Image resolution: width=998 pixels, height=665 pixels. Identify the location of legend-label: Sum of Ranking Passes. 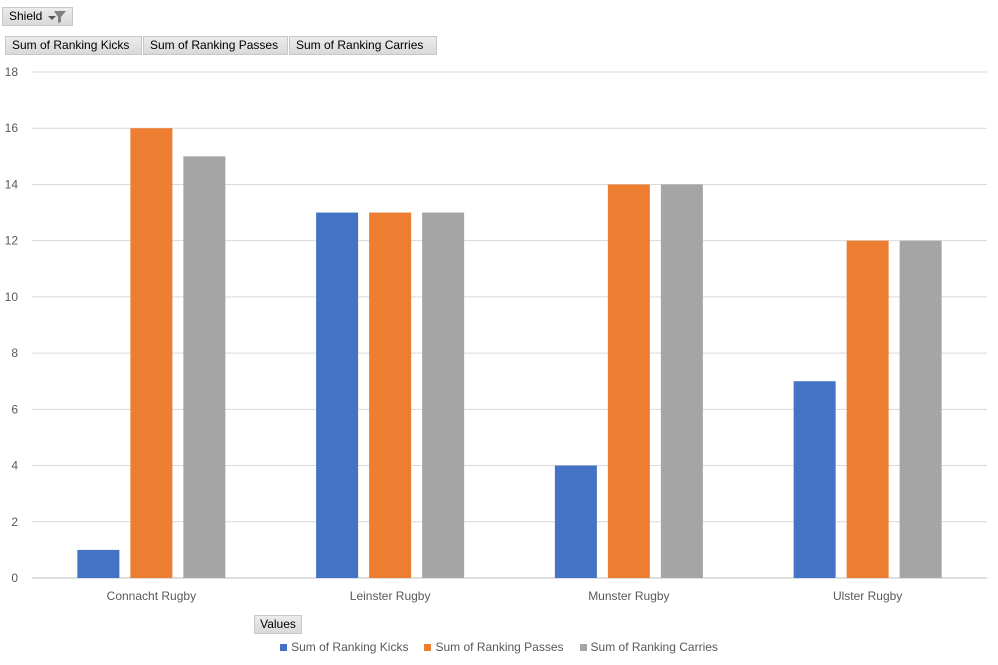
(499, 647).